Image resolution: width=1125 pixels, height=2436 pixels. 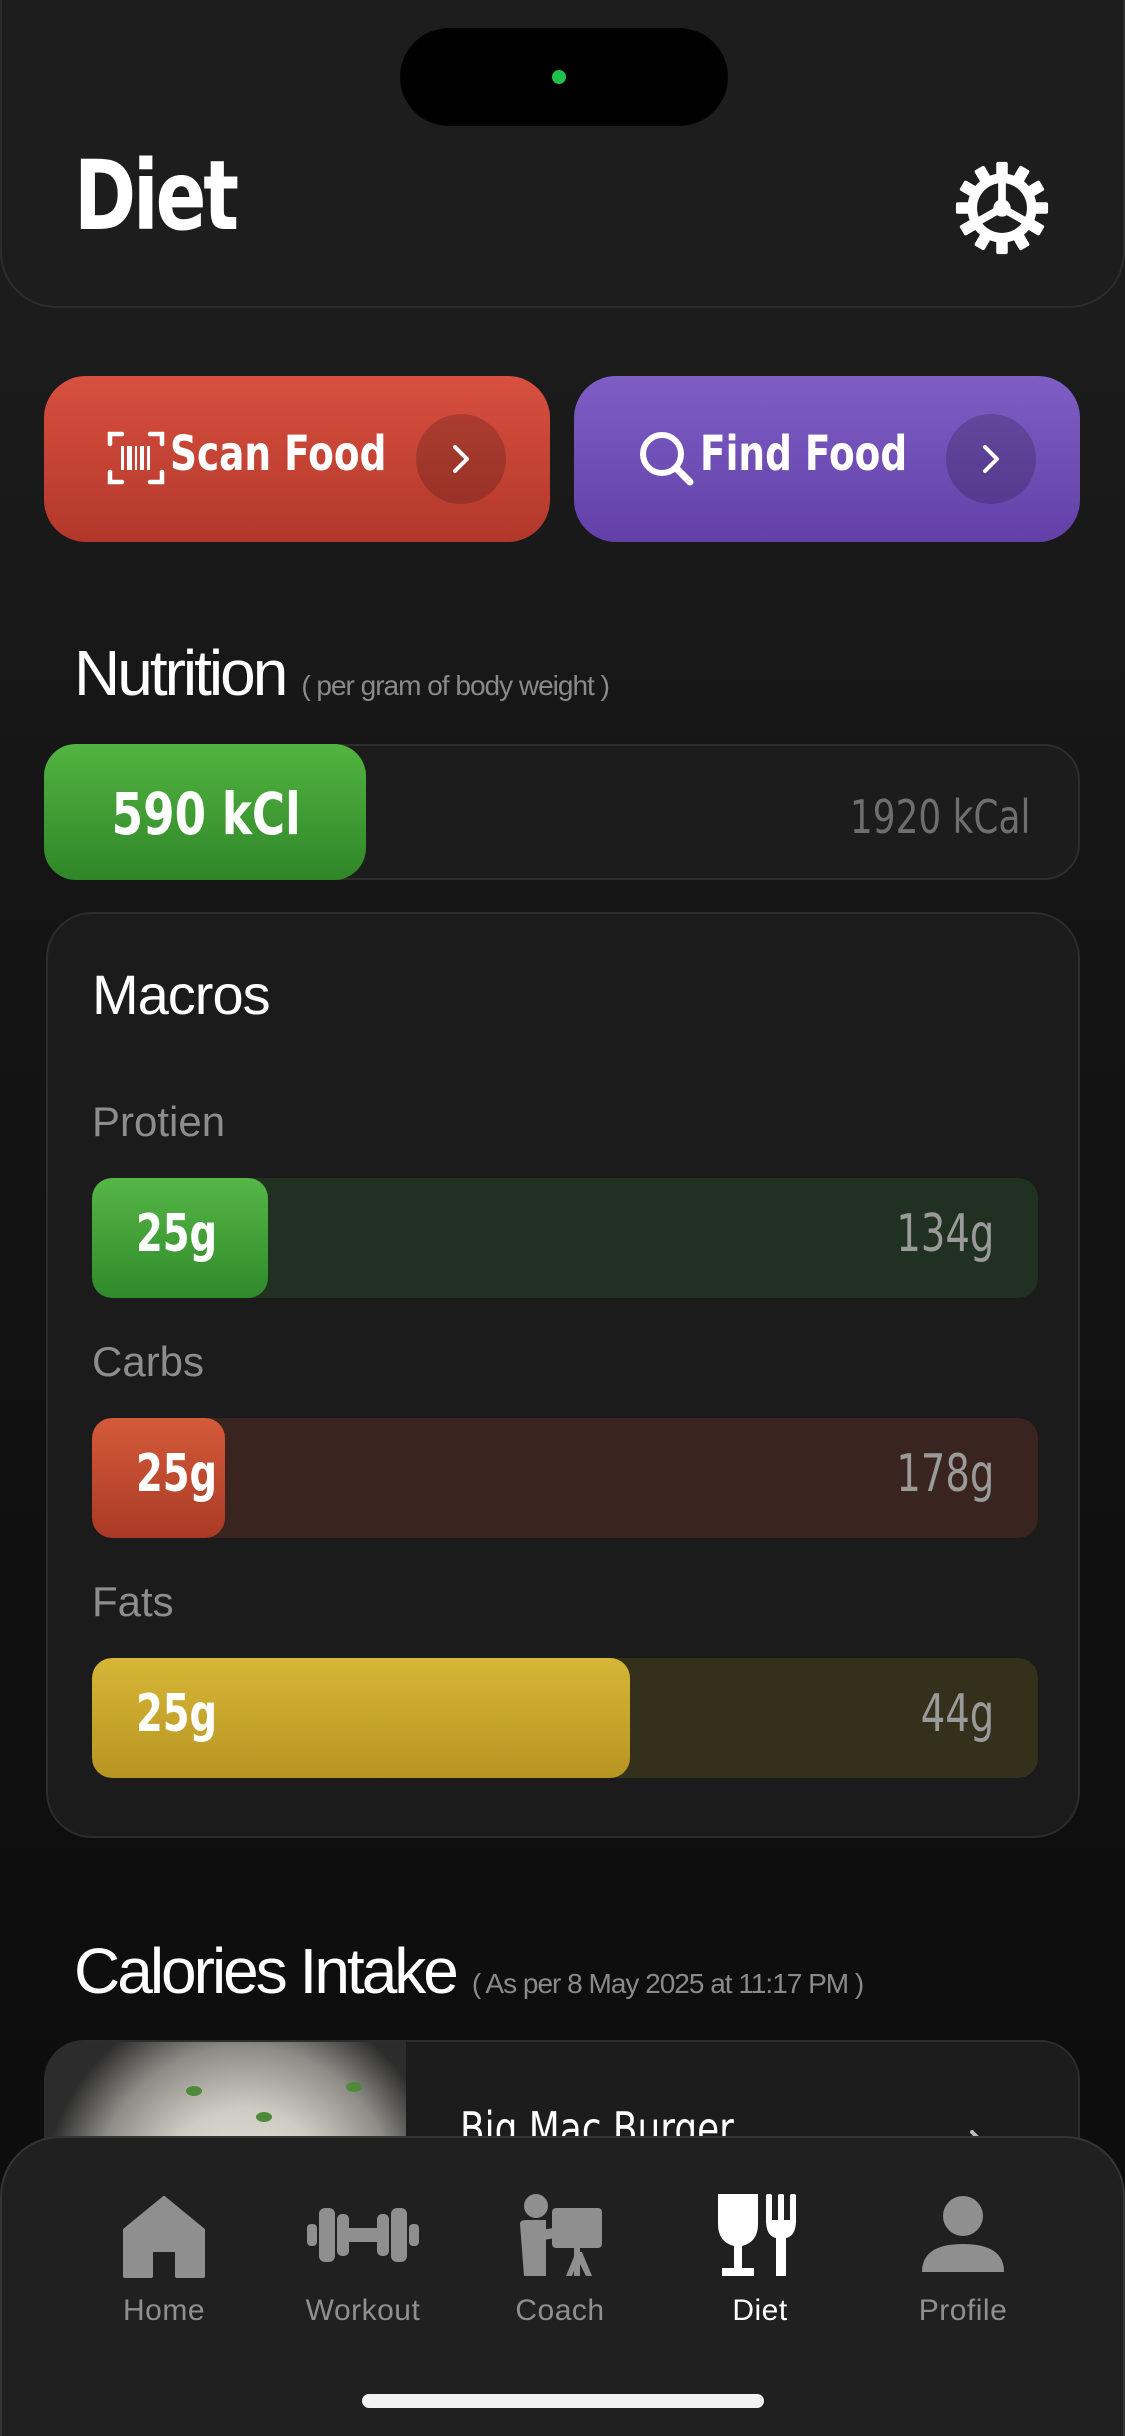 What do you see at coordinates (945, 1234) in the screenshot?
I see `protein-target: 134g` at bounding box center [945, 1234].